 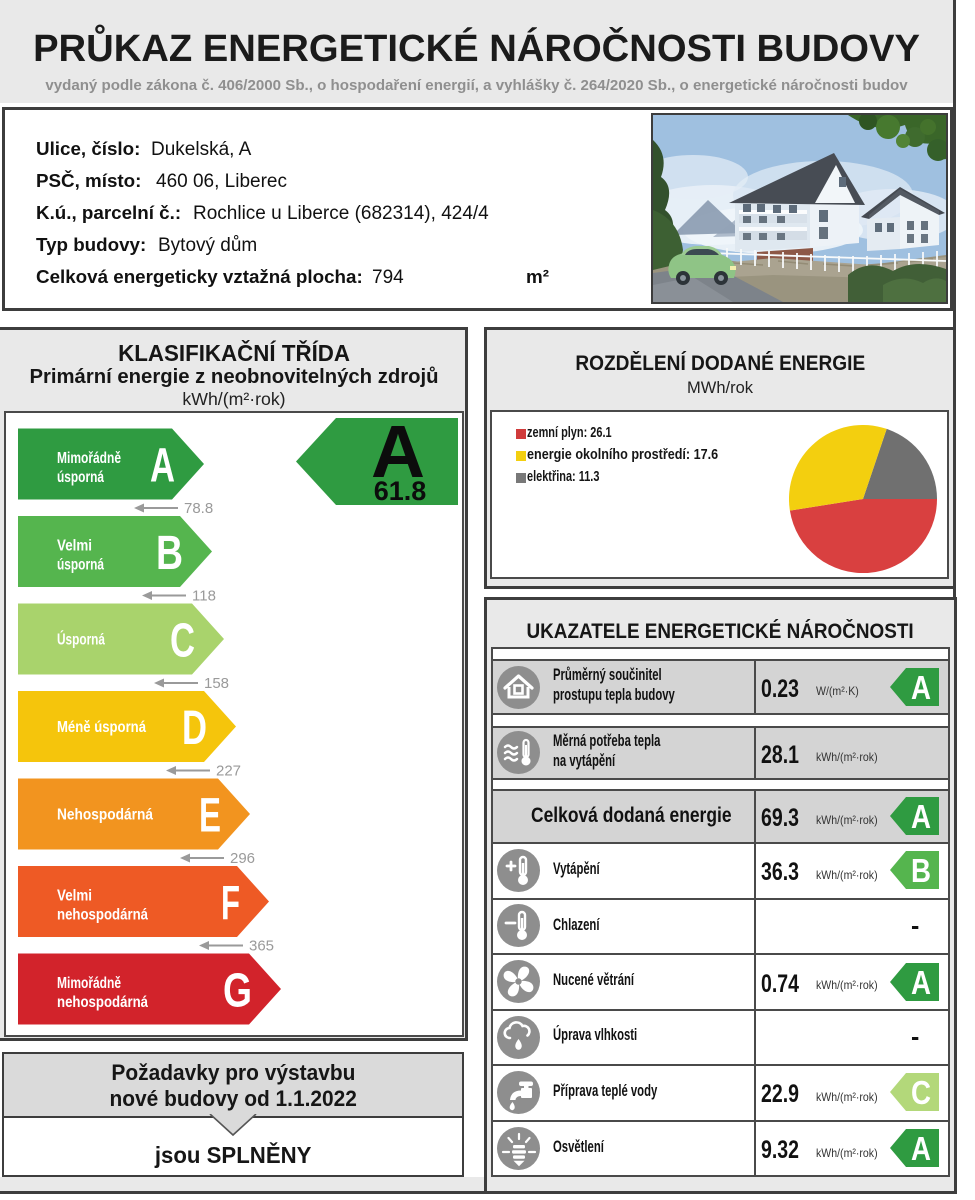 What do you see at coordinates (204, 596) in the screenshot?
I see `svg-text: 118` at bounding box center [204, 596].